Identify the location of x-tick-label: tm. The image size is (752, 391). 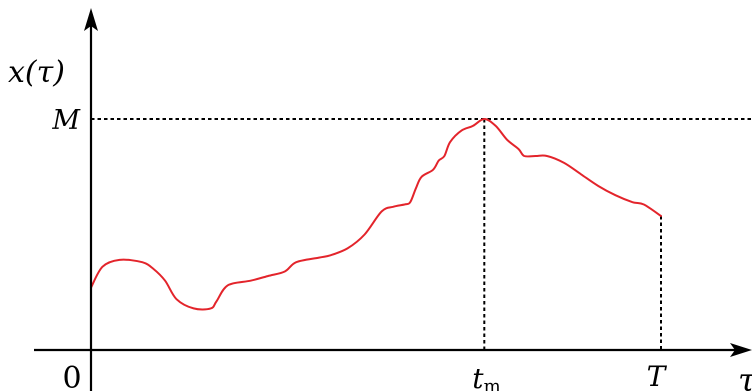
(486, 376).